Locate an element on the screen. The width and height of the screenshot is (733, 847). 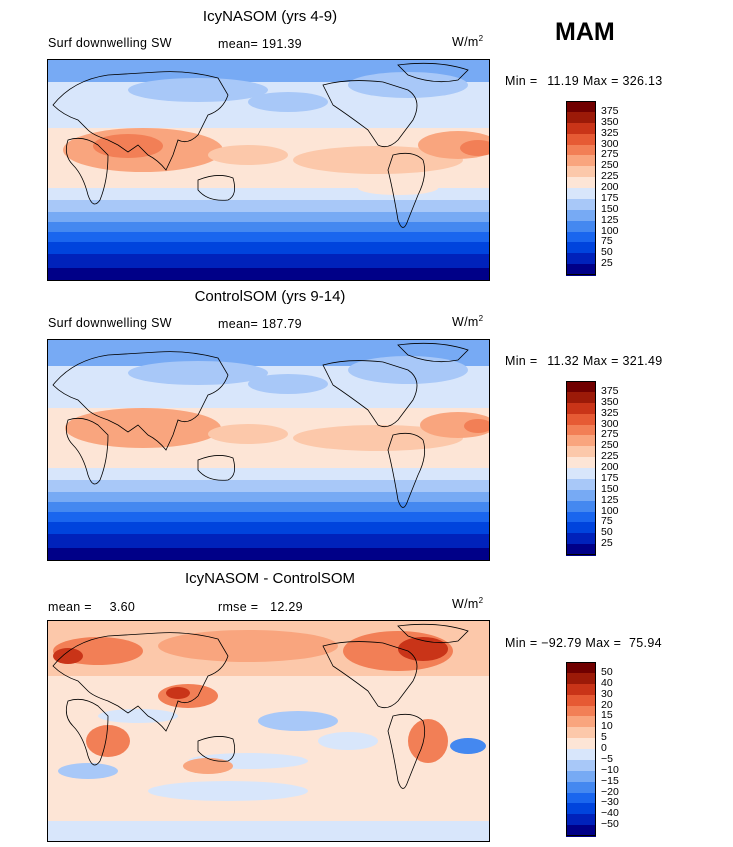
panel2-units-text: W/m is located at coordinates (465, 322).